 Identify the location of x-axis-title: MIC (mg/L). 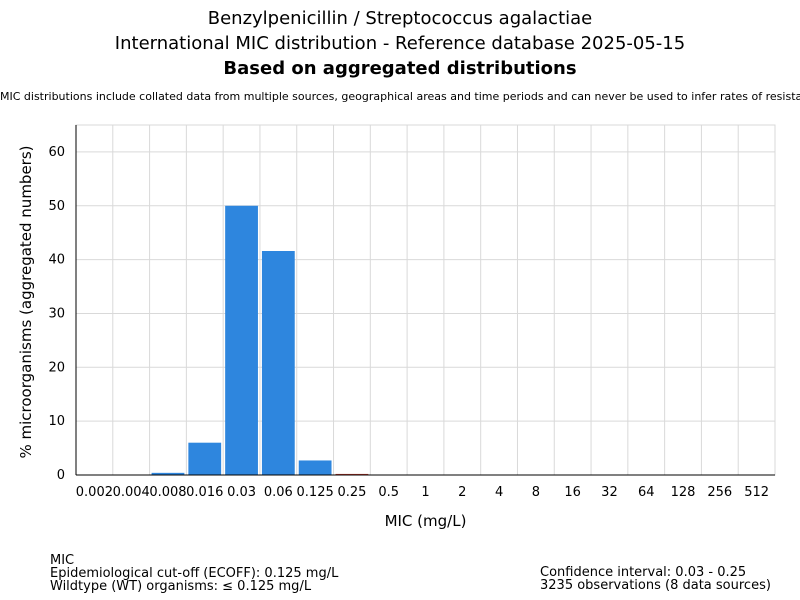
(426, 521).